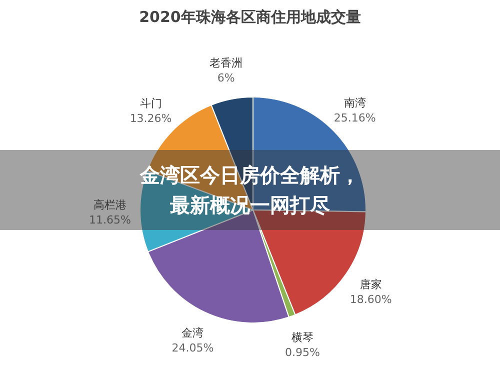 The width and height of the screenshot is (500, 374). I want to click on data-label: 6%, so click(226, 78).